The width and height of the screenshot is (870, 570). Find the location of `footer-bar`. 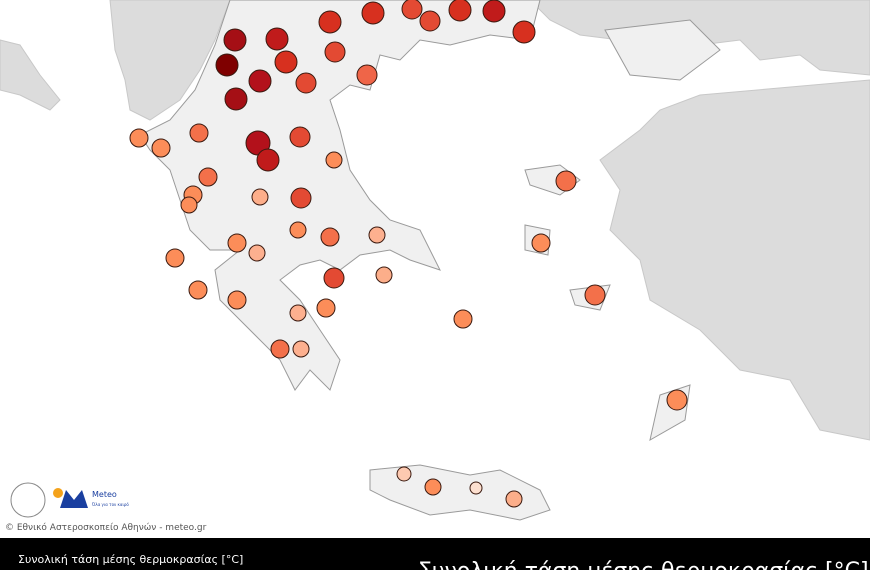

footer-bar is located at coordinates (435, 554).